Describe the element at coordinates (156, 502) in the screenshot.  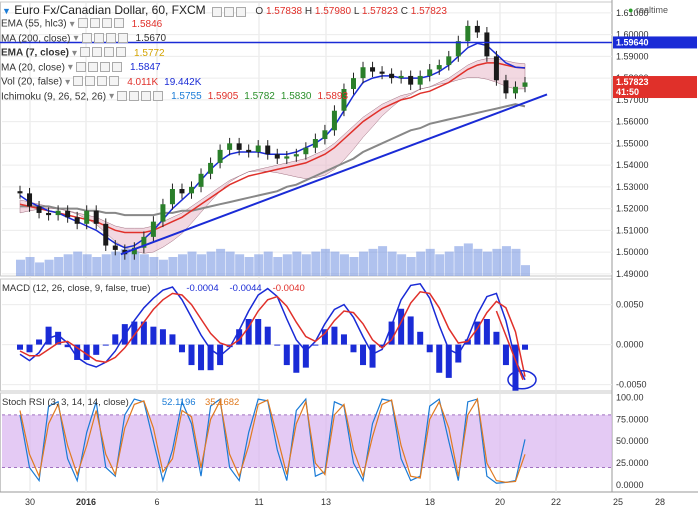
I see `time-tick-label: 6` at that location.